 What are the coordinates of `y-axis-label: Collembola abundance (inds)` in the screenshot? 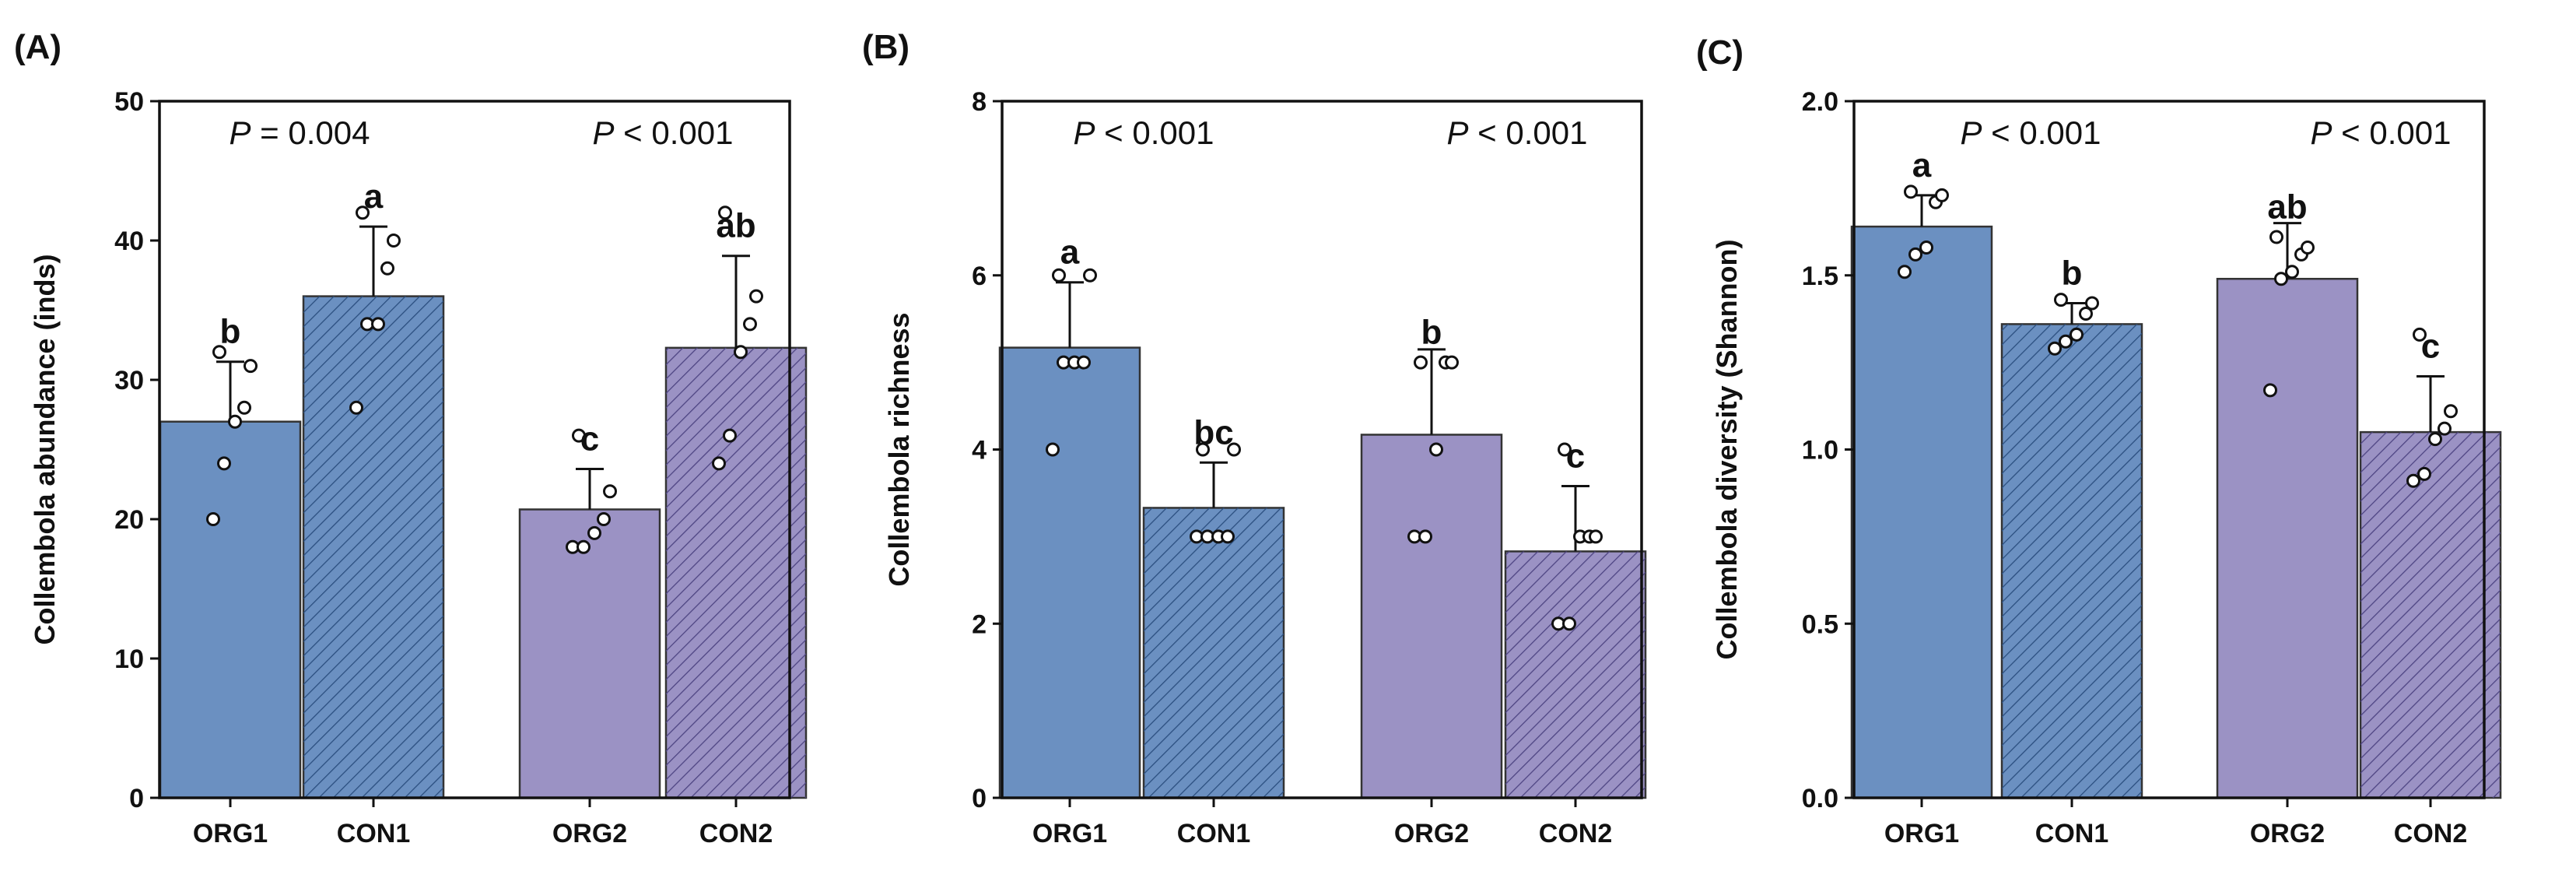 It's located at (45, 449).